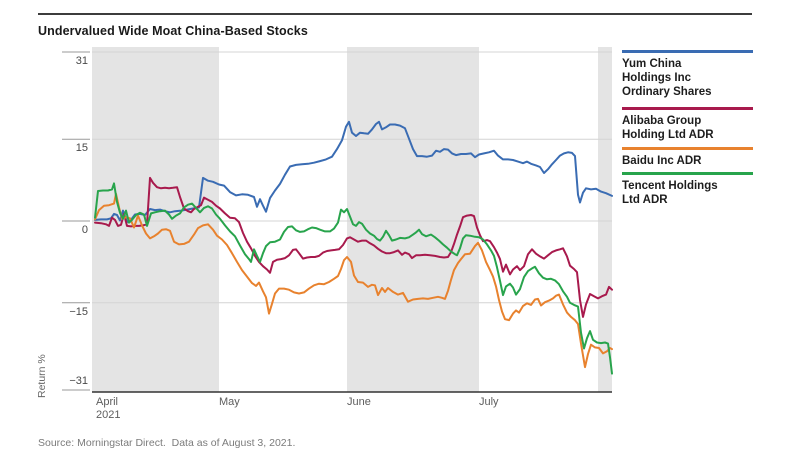 This screenshot has height=471, width=788. What do you see at coordinates (489, 402) in the screenshot?
I see `x-month-label-july: July` at bounding box center [489, 402].